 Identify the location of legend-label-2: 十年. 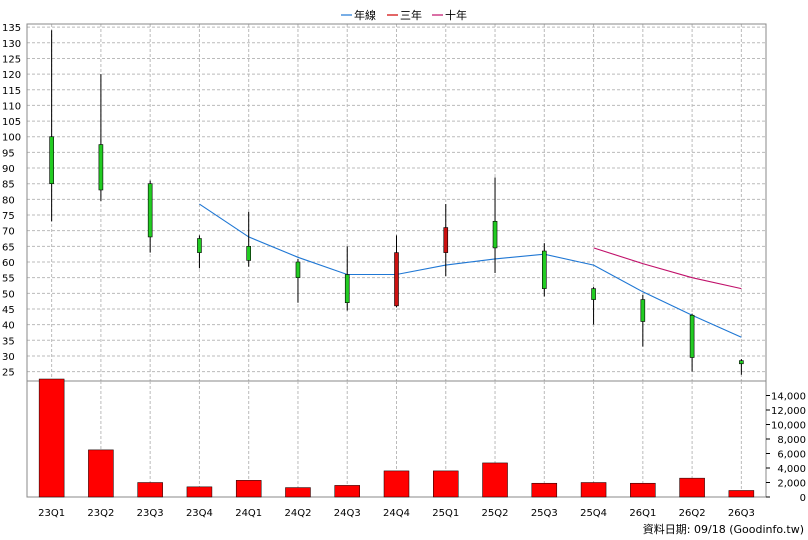
(456, 15).